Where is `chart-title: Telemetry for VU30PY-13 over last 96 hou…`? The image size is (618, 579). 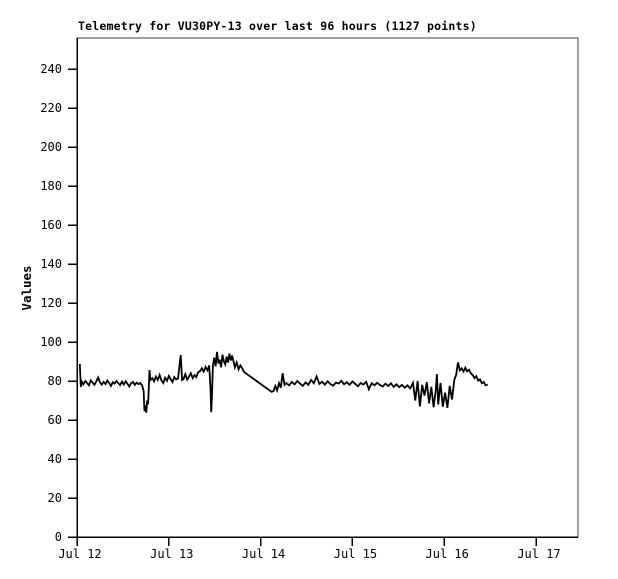
chart-title: Telemetry for VU30PY-13 over last 96 hou… is located at coordinates (277, 26).